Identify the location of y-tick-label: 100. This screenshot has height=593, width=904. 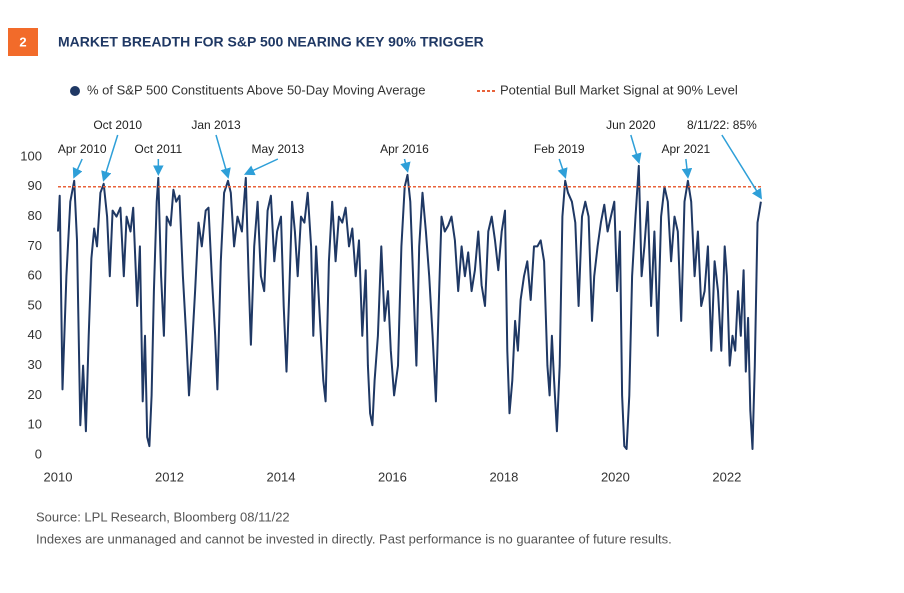
(31, 155).